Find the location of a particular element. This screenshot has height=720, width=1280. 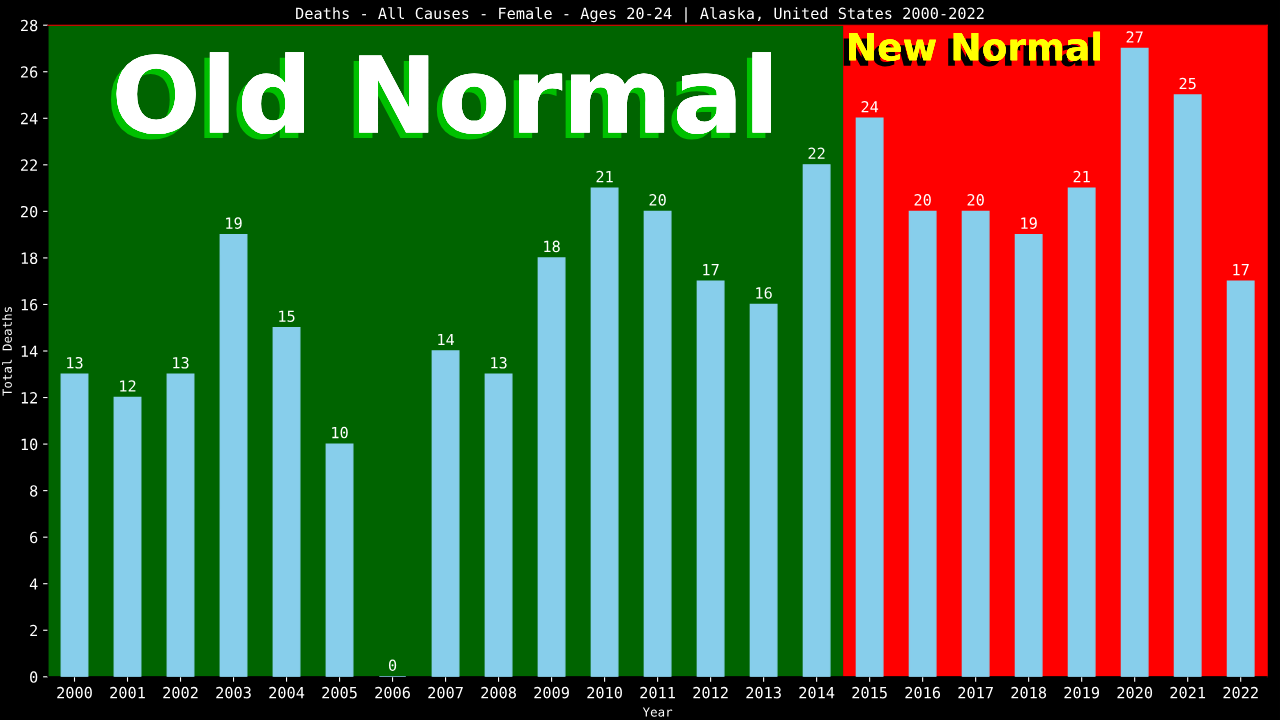

x-tick-label: 2002 is located at coordinates (180, 692).